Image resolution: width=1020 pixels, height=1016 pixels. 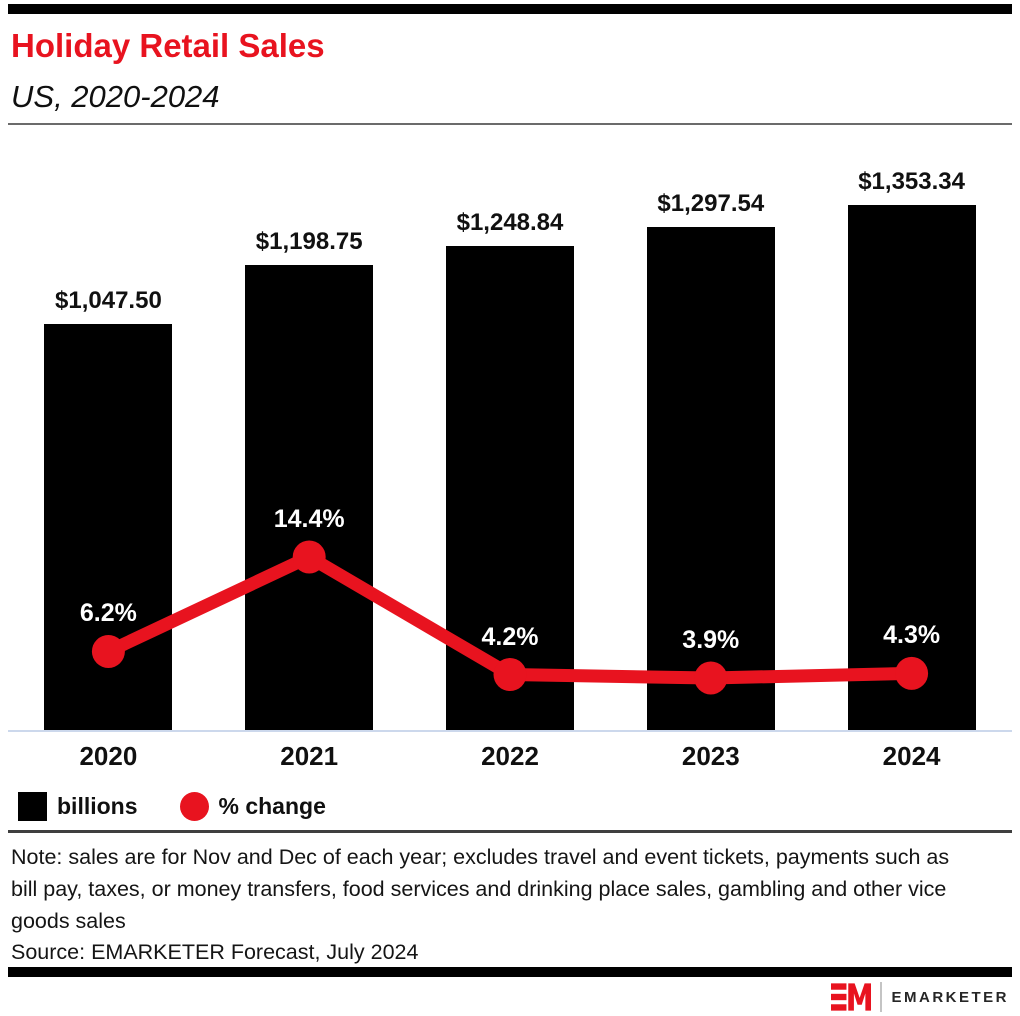 I want to click on legend-label-pct-change: % change, so click(x=272, y=805).